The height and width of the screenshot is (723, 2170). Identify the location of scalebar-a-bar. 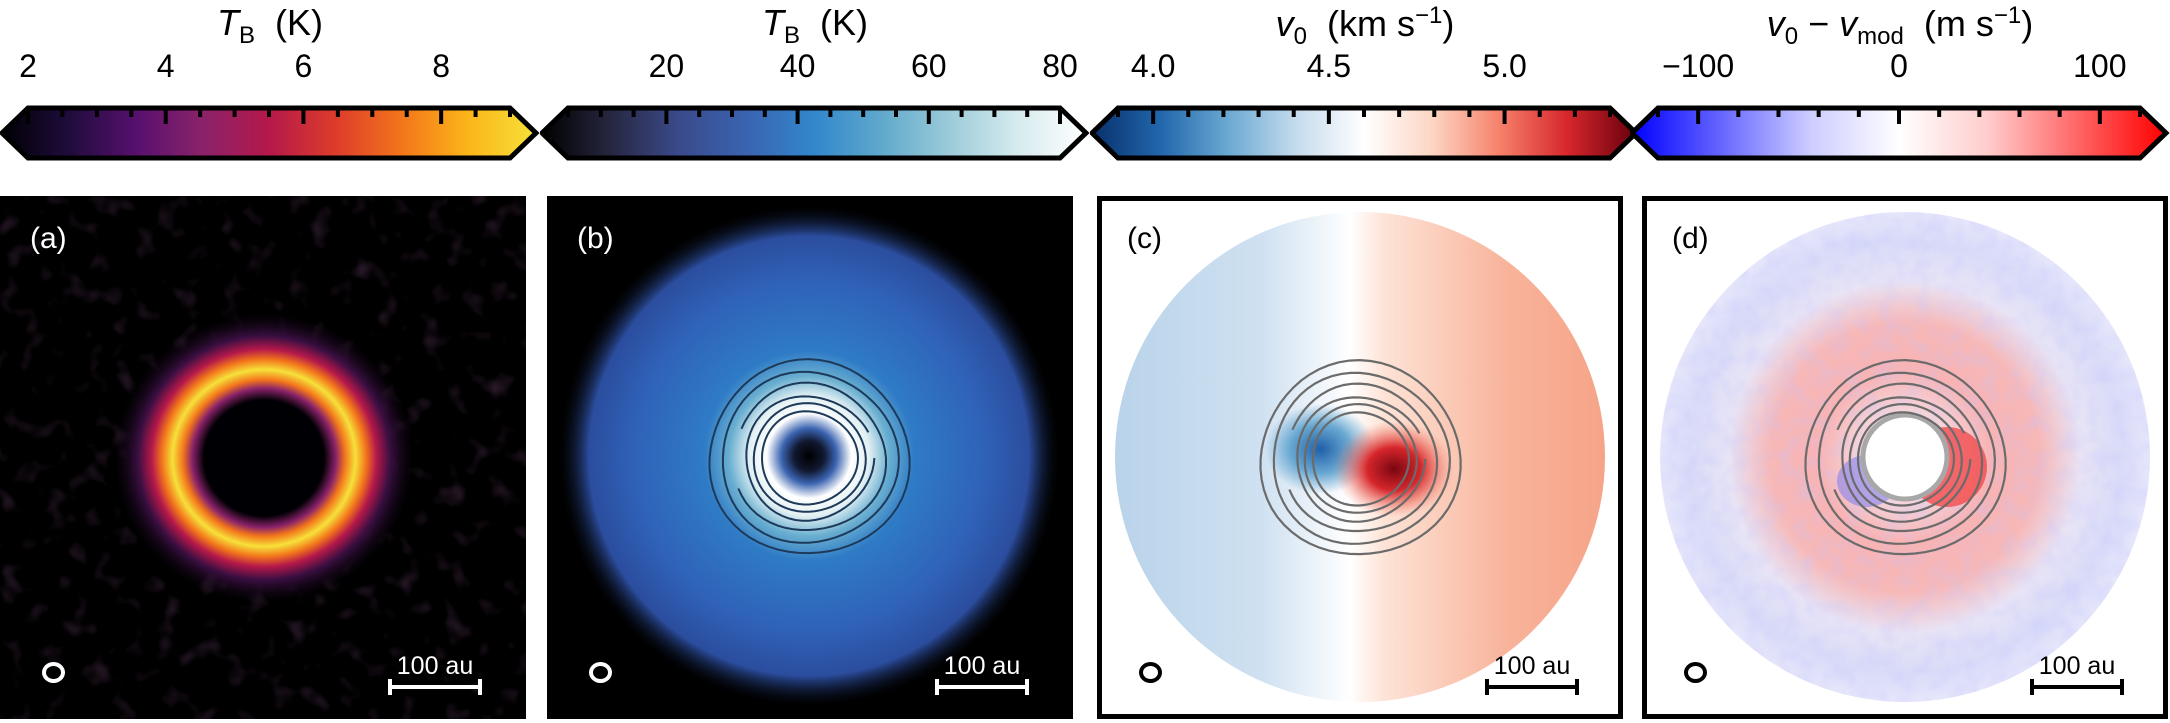
(435, 687).